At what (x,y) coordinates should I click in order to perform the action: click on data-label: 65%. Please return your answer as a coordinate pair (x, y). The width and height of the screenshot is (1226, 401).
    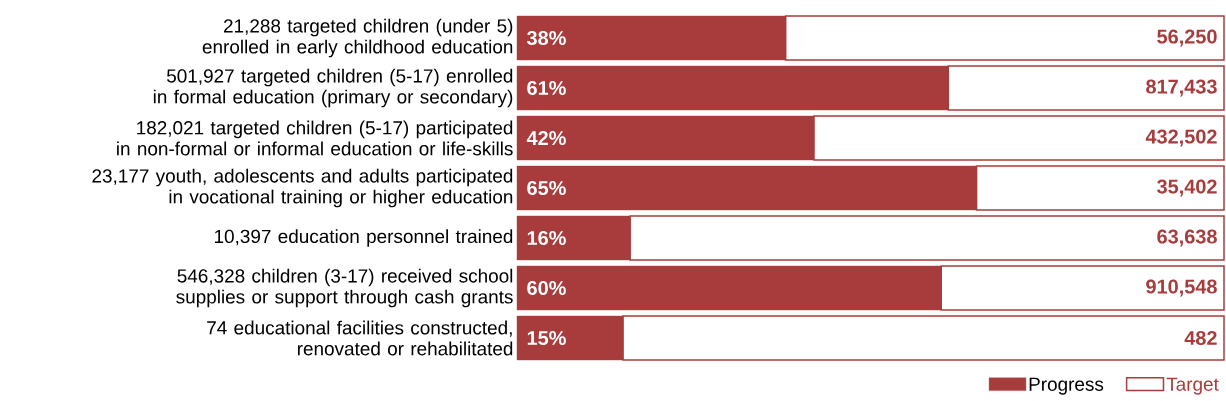
    Looking at the image, I should click on (546, 188).